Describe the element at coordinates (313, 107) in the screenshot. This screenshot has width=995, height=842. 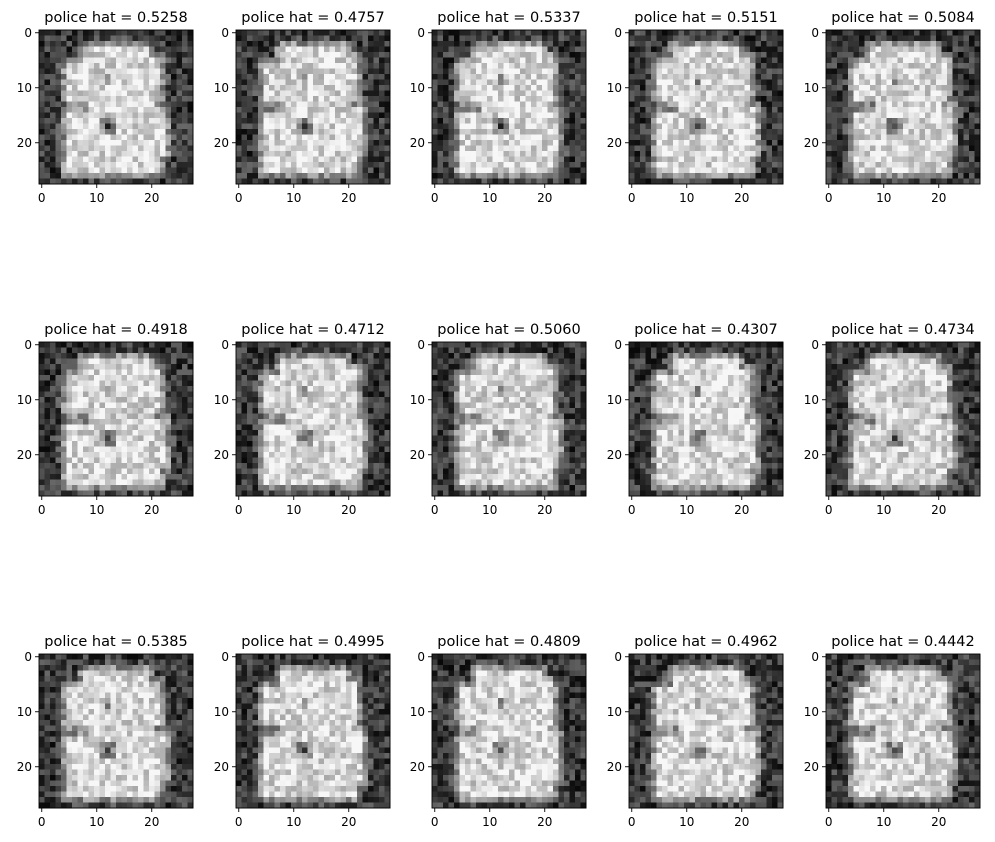
I see `axes-frame` at that location.